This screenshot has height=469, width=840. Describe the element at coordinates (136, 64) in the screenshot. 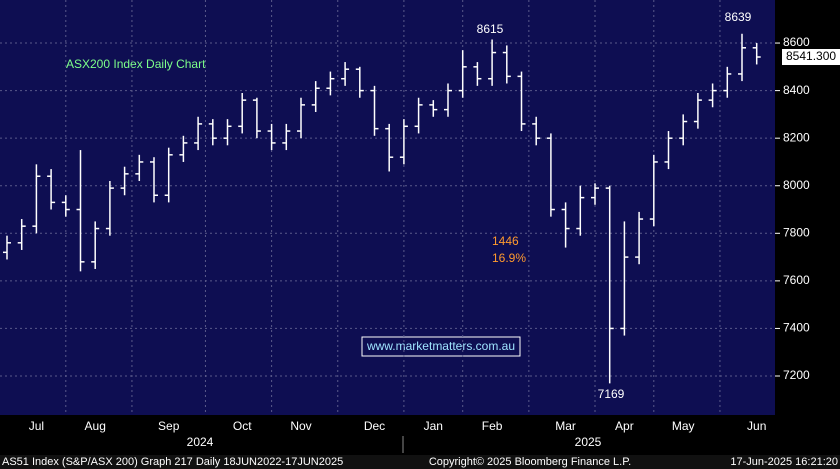

I see `chart-title: ASX200 Index Daily Chart` at that location.